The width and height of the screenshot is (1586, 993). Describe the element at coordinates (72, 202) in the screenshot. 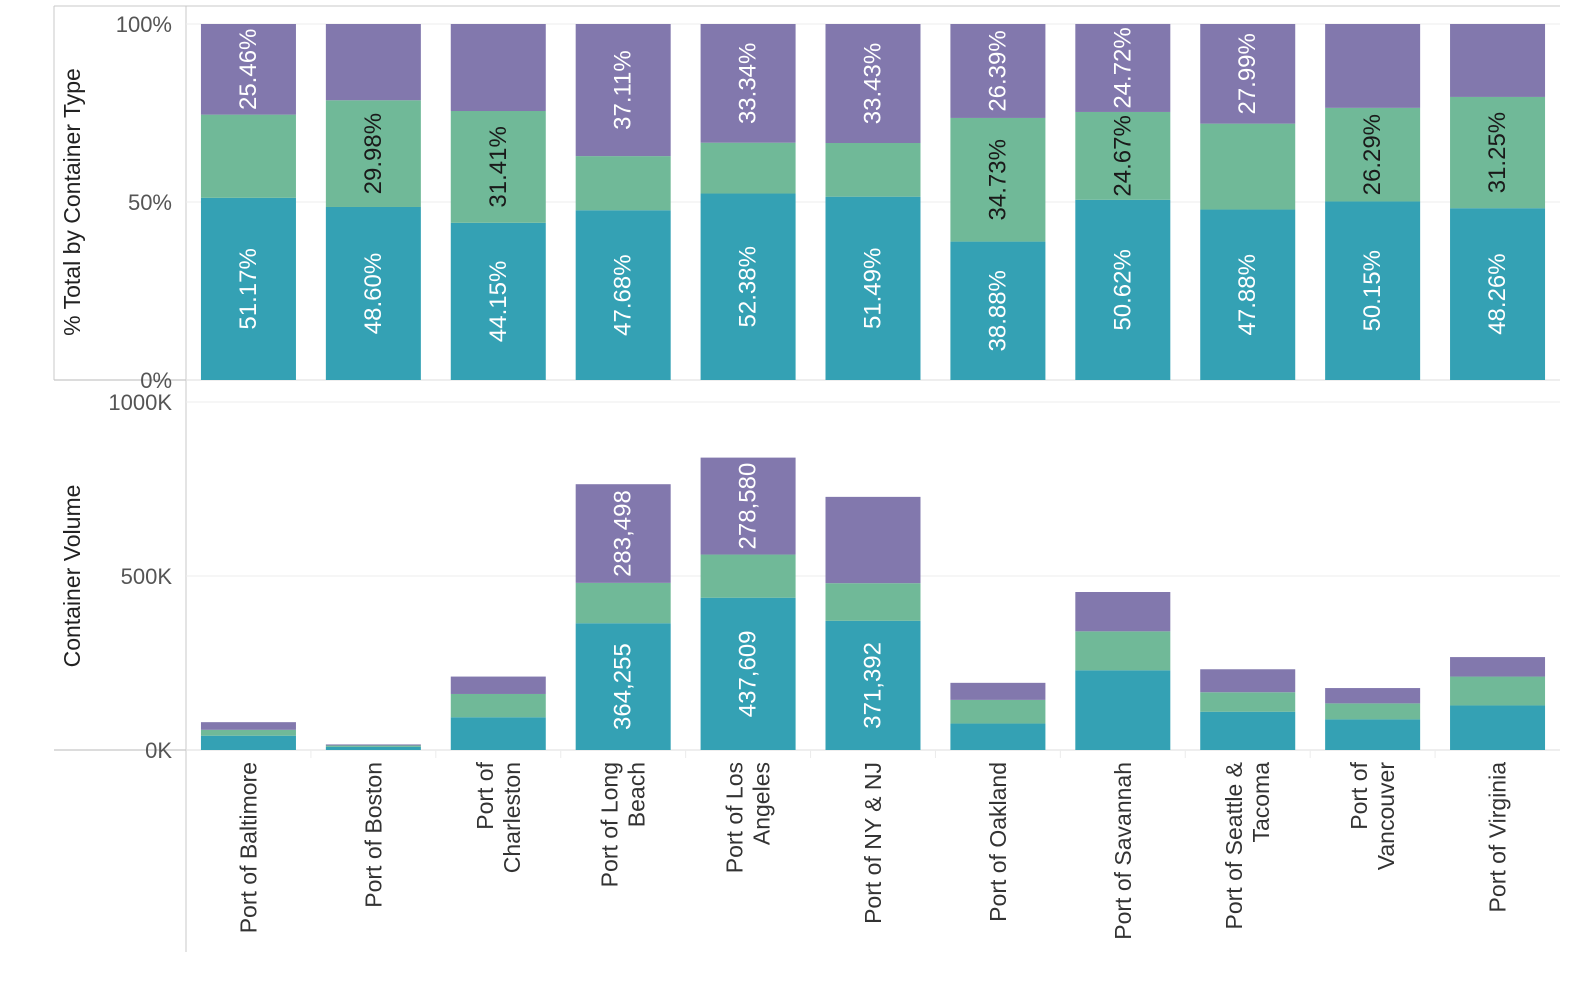

I see `y-axis-title: % Total by Container Type` at that location.